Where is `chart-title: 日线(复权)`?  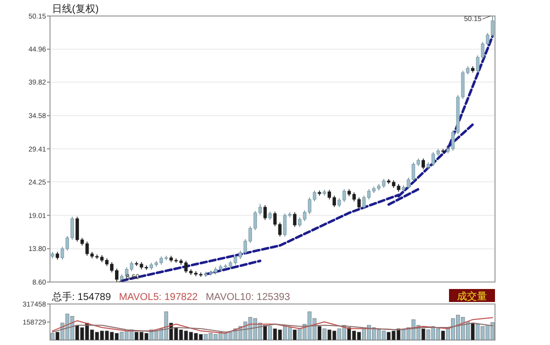
chart-title: 日线(复权) is located at coordinates (75, 9).